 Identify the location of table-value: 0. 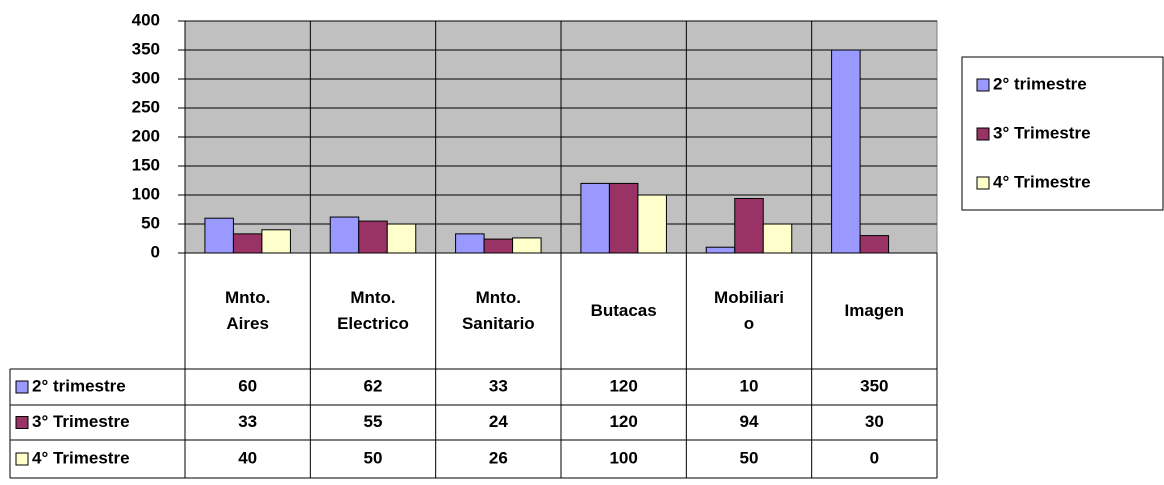
(874, 457).